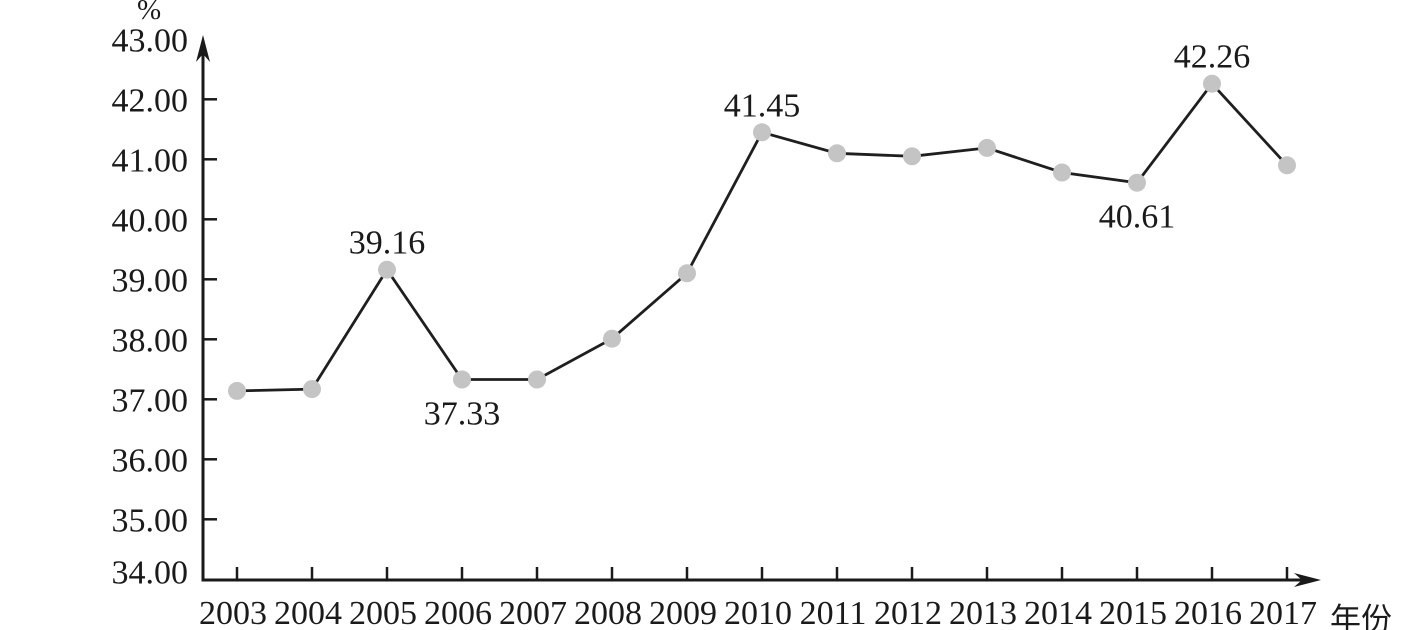 Image resolution: width=1418 pixels, height=630 pixels. I want to click on data-point-2015, so click(1137, 182).